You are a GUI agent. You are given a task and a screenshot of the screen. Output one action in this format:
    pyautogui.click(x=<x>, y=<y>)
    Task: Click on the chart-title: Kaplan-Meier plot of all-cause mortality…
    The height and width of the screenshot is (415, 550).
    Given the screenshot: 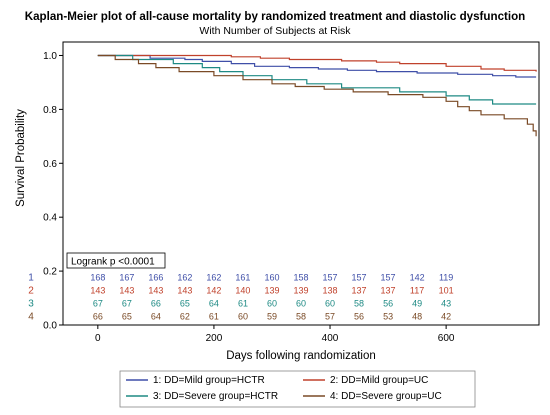 What is the action you would take?
    pyautogui.click(x=275, y=16)
    